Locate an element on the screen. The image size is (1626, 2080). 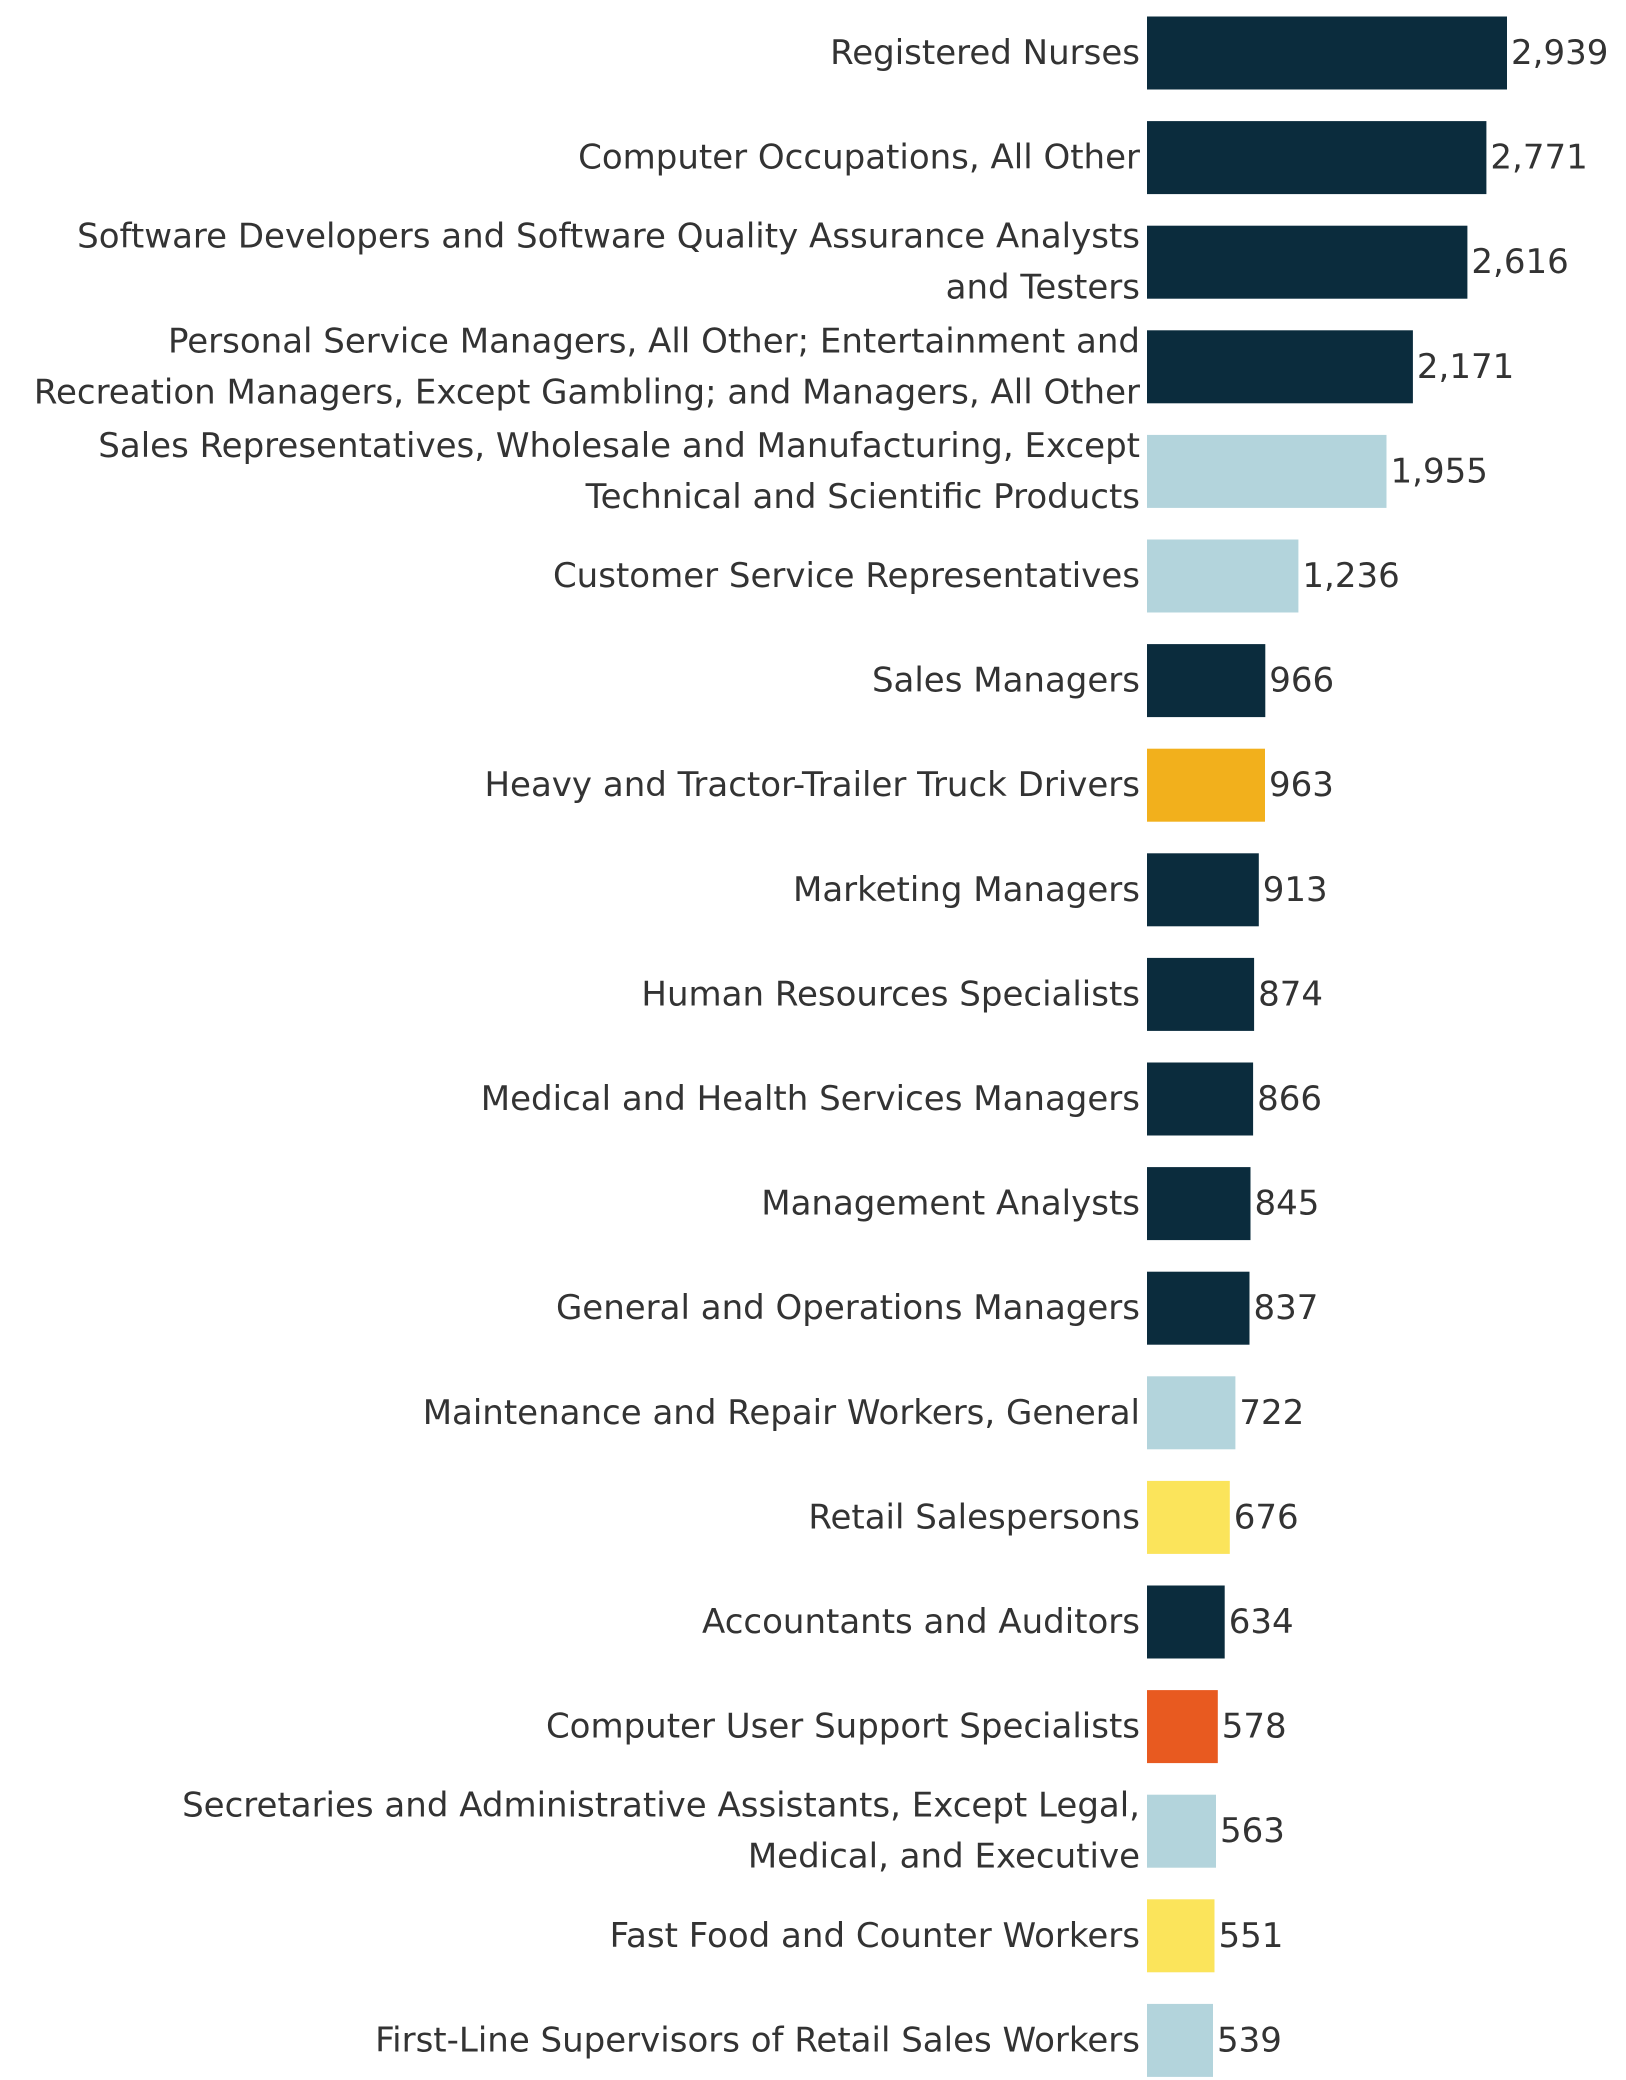
category-label-8-line-0: Marketing Managers is located at coordinates (966, 890).